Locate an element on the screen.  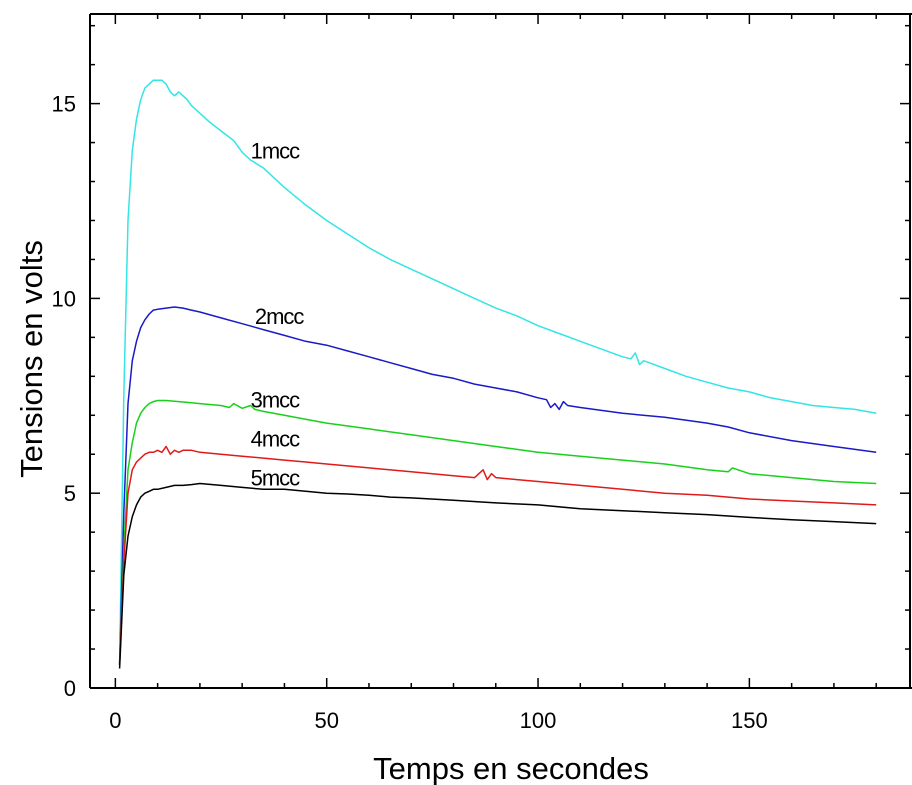
series-label-1mcc: 1mcc is located at coordinates (276, 150).